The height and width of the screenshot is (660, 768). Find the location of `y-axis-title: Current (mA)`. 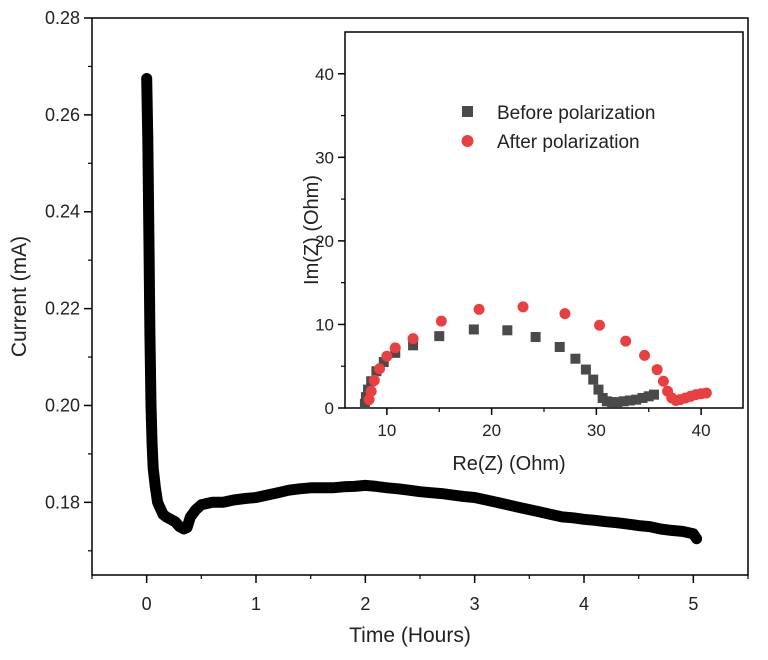

y-axis-title: Current (mA) is located at coordinates (19, 296).